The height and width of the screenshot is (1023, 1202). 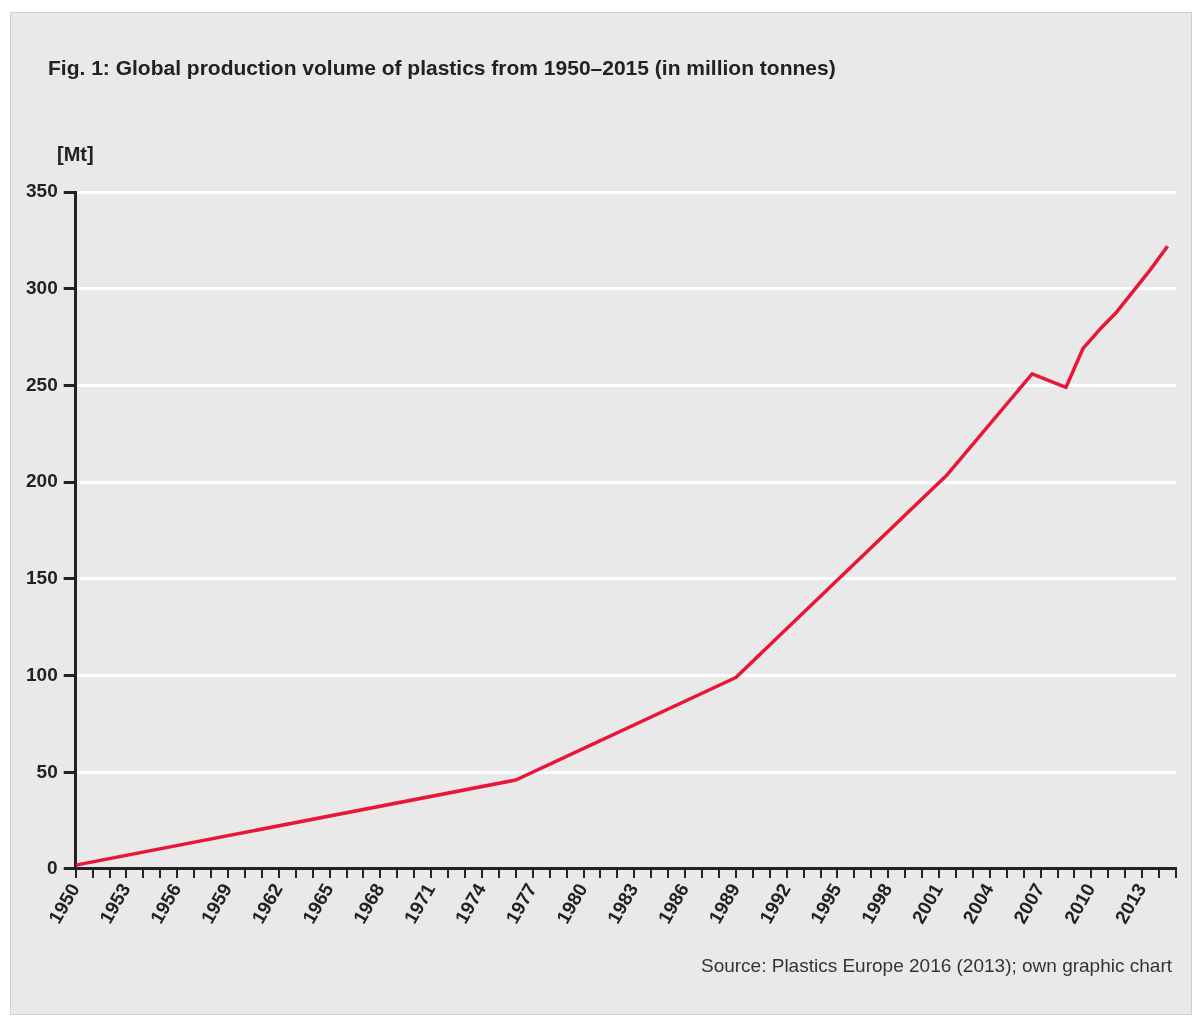 I want to click on y-tick-label: 250, so click(x=42, y=384).